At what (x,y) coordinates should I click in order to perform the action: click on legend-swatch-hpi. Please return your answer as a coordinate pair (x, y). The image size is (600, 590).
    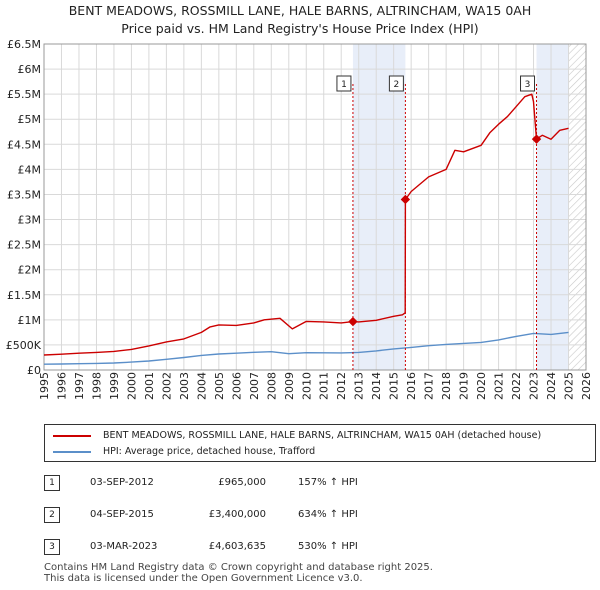
    Looking at the image, I should click on (72, 452).